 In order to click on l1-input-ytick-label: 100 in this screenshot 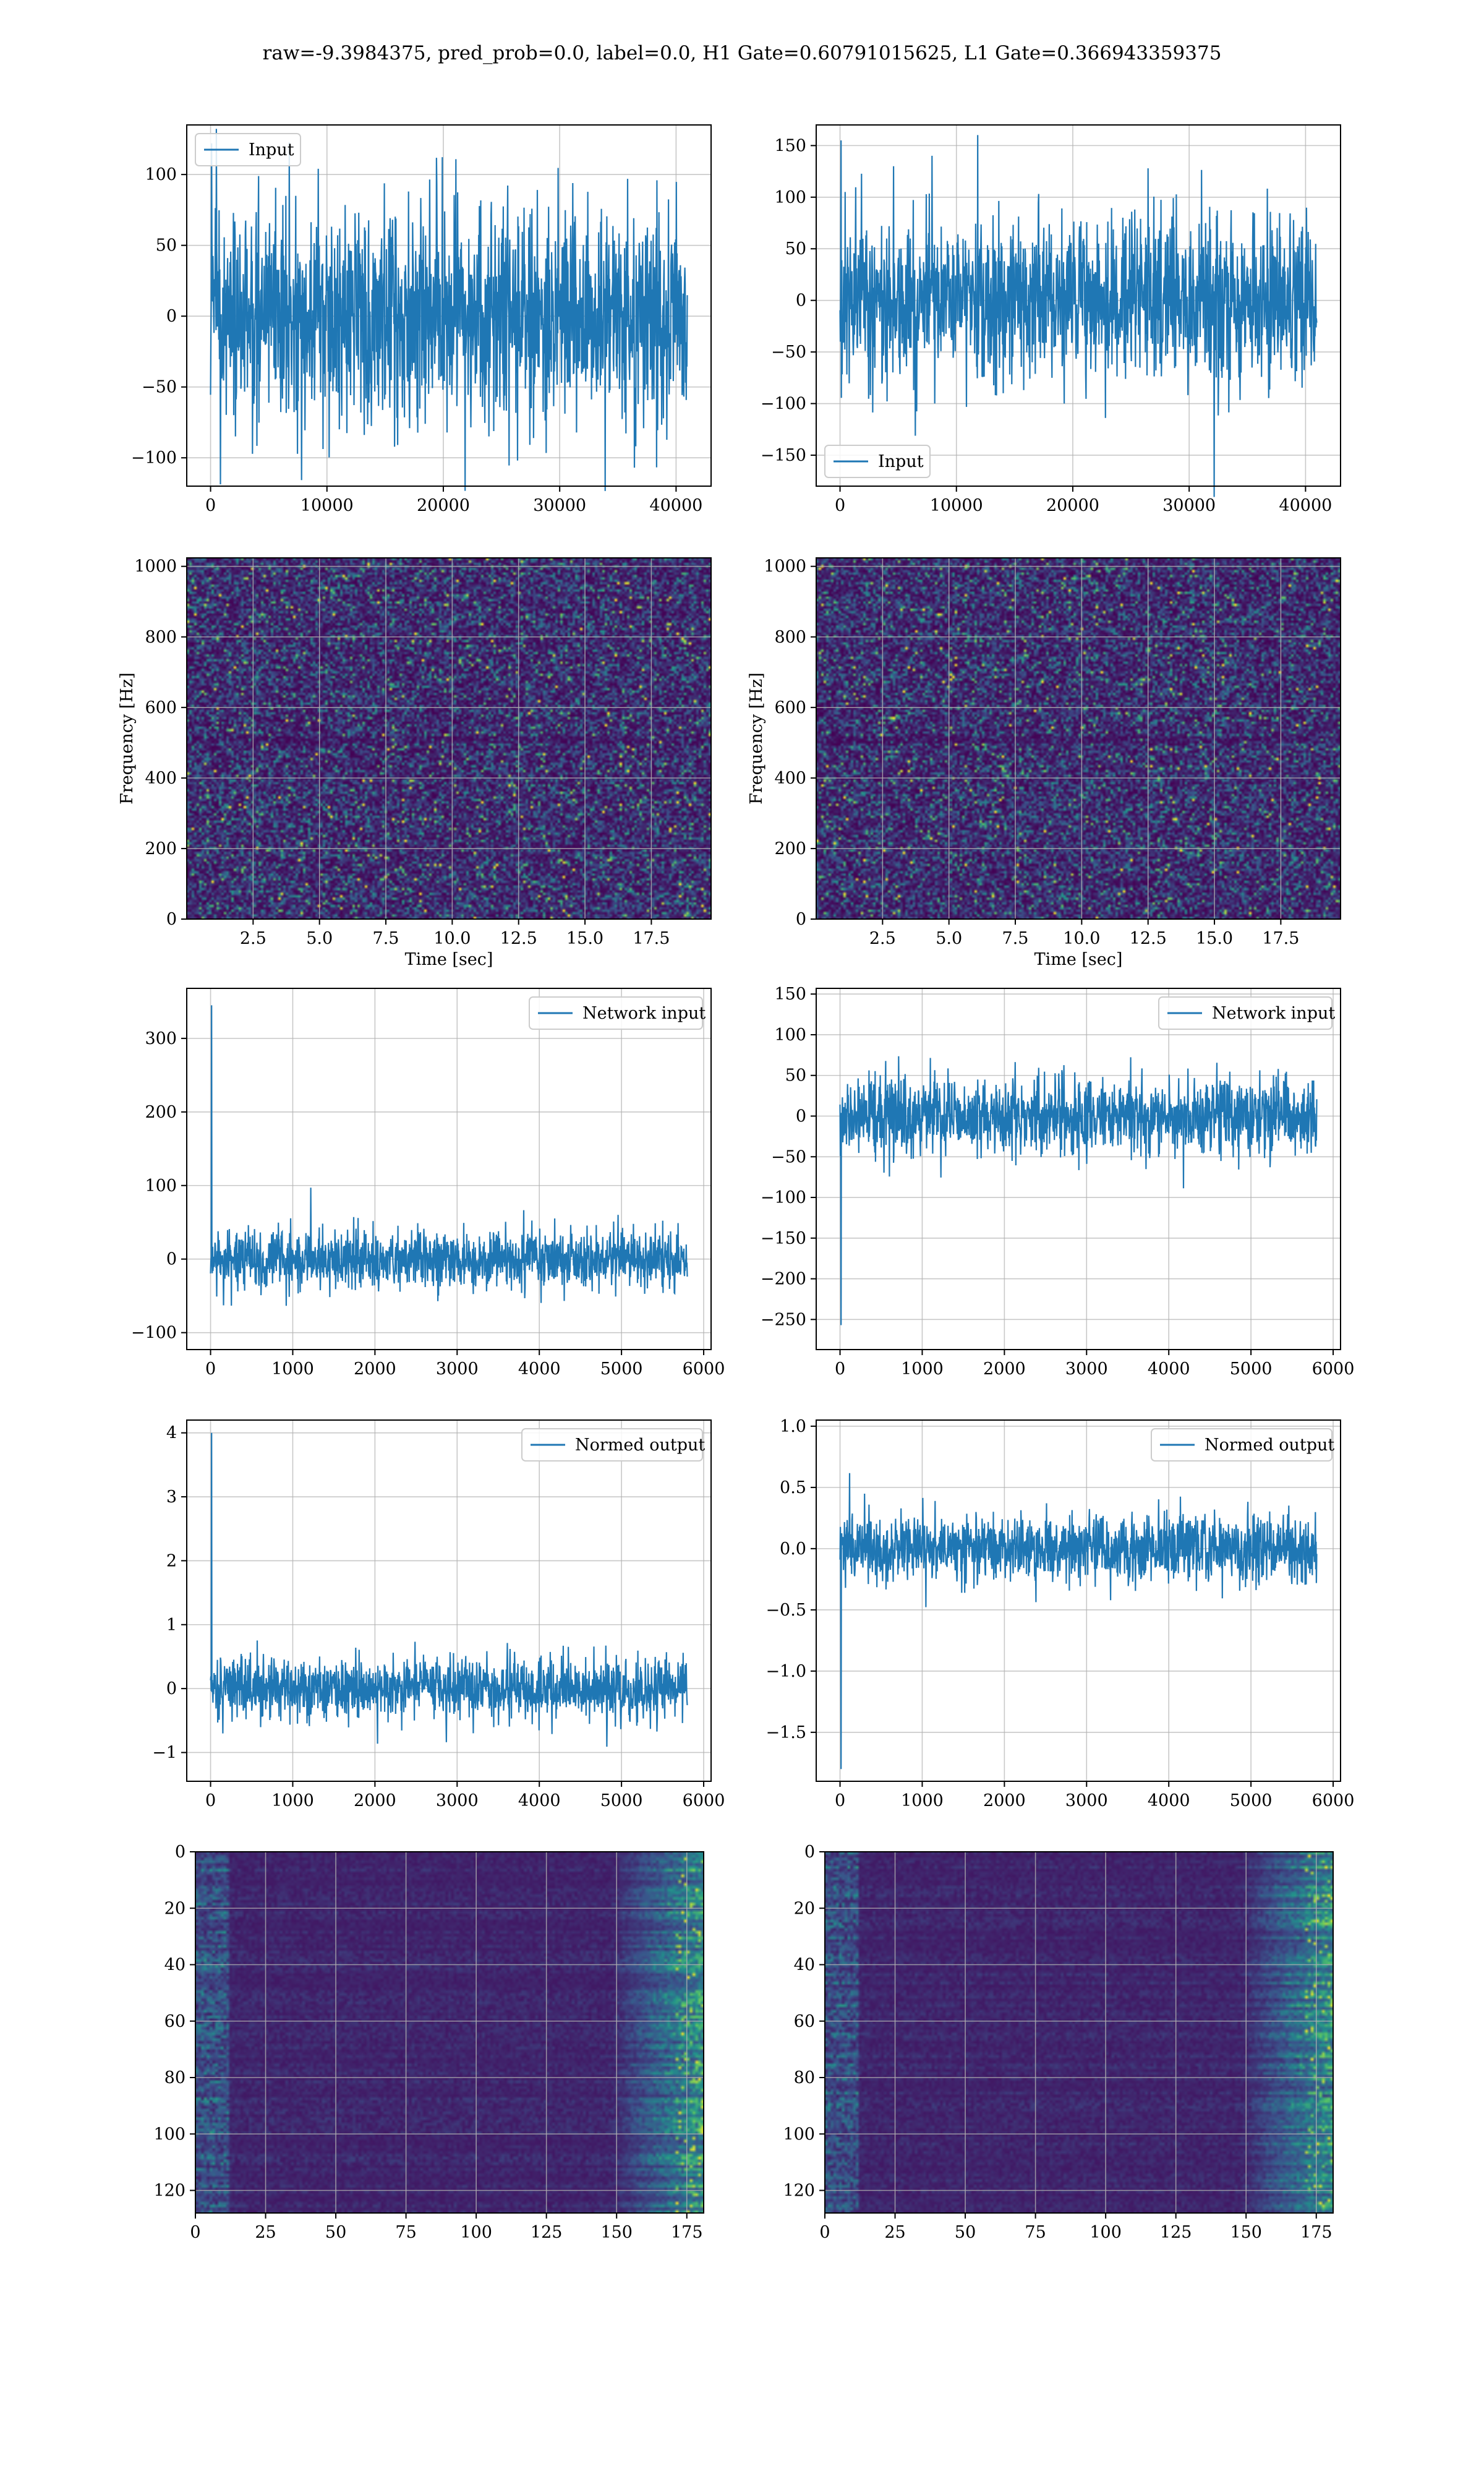, I will do `click(790, 197)`.